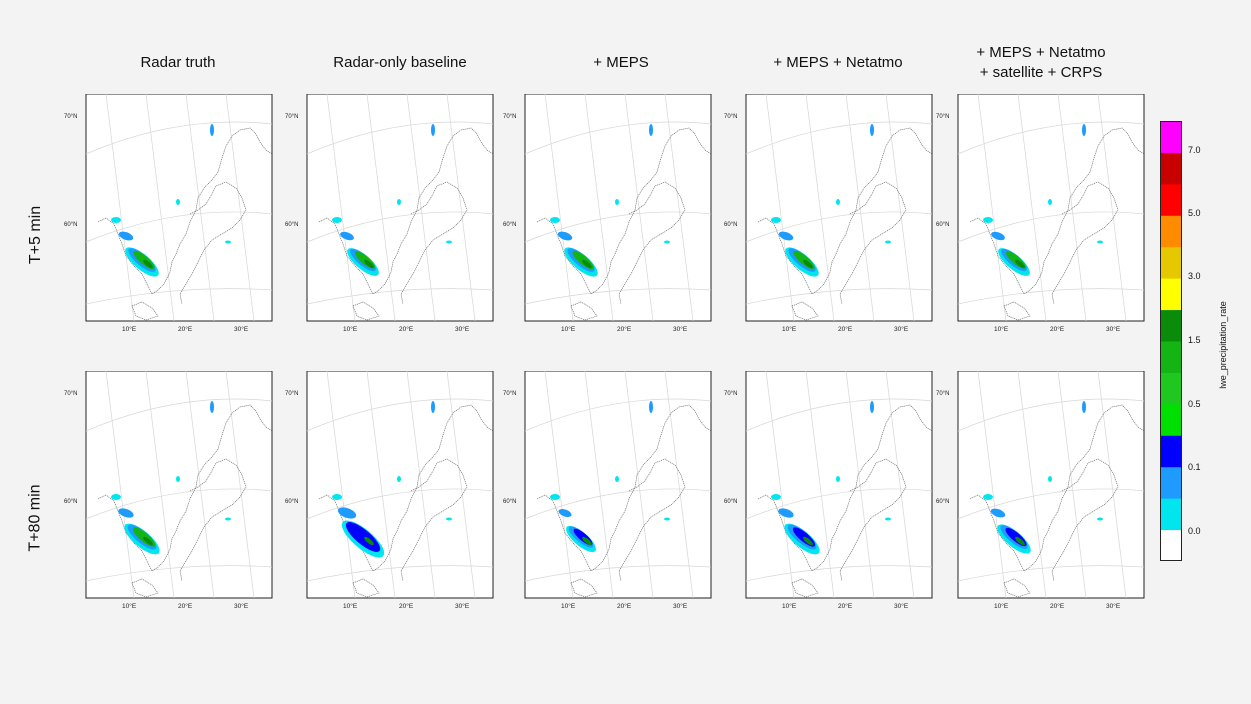 This screenshot has height=704, width=1251. I want to click on row-title: T+80 min, so click(36, 518).